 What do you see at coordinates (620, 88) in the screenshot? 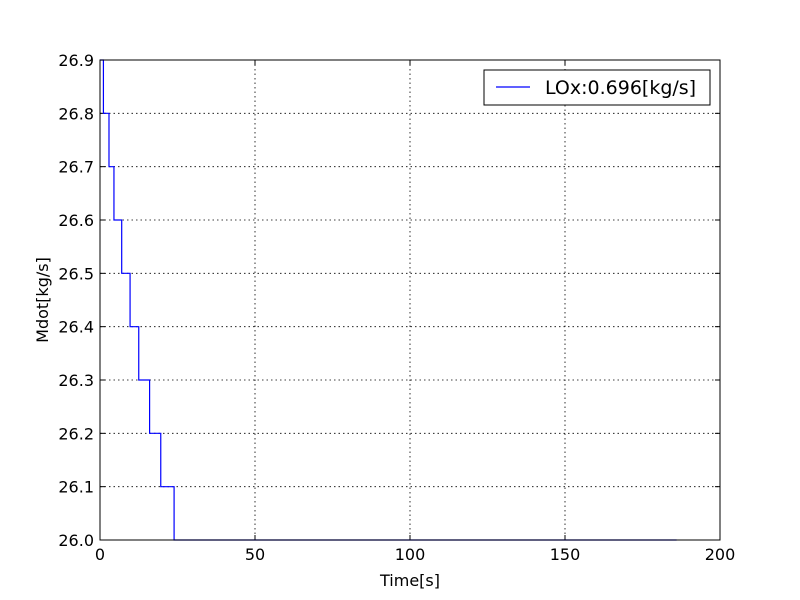
I see `legend-entry-label: LOx:0.696[kg/s]` at bounding box center [620, 88].